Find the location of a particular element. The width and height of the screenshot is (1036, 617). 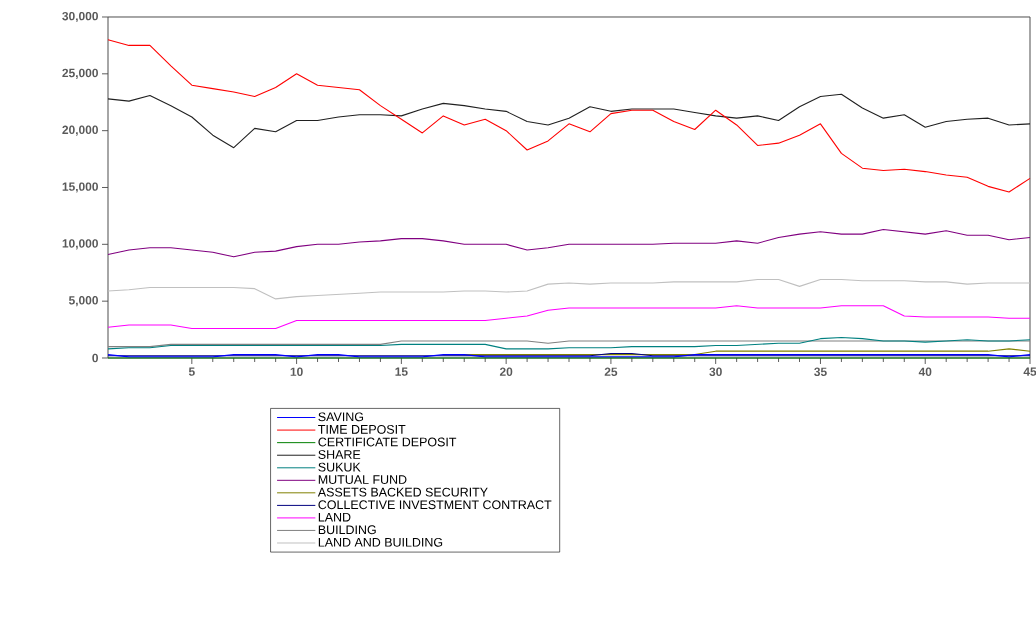

legend-label: LAND AND BUILDING is located at coordinates (380, 542).